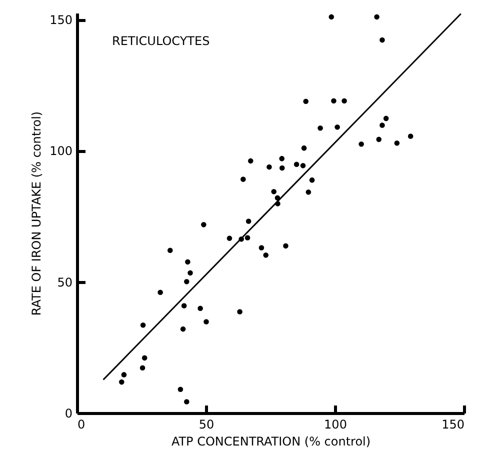 This screenshot has width=482, height=453. Describe the element at coordinates (271, 441) in the screenshot. I see `x-axis-title: ATP CONCENTRATION (% control)` at that location.